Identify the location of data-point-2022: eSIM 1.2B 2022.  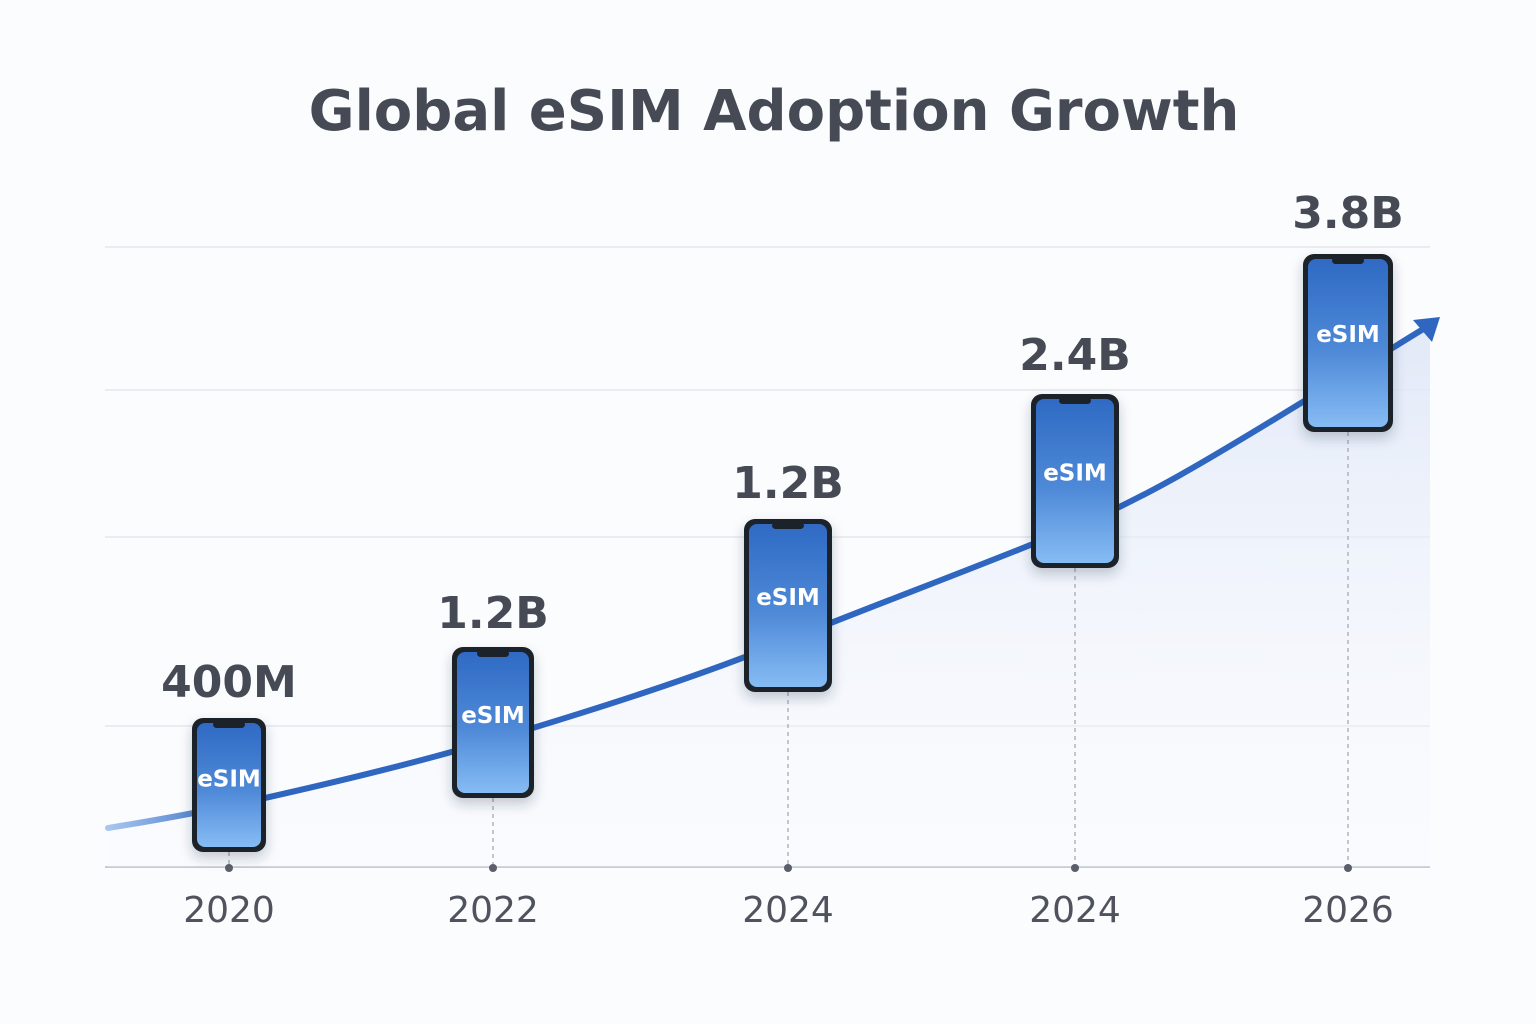
(492, 759).